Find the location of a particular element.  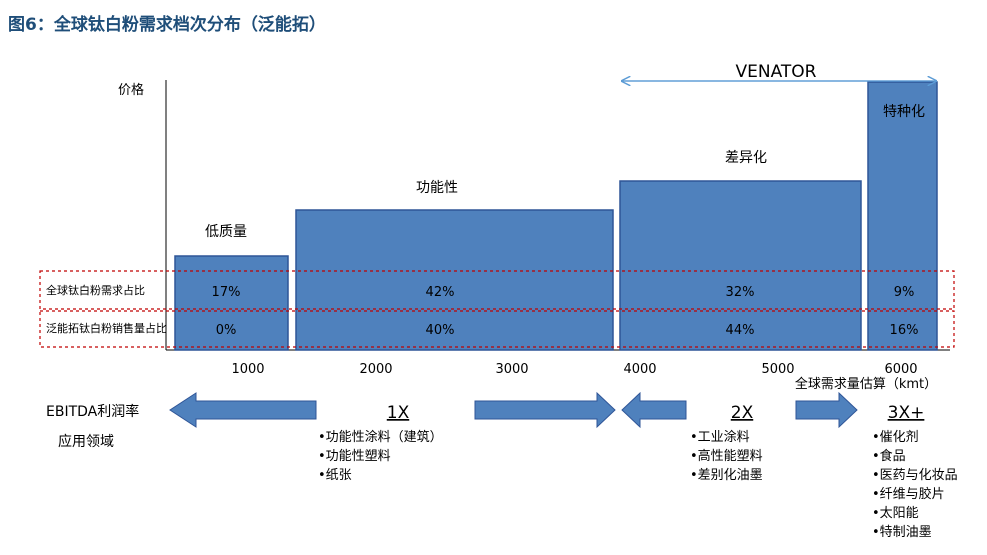

x-axis-label: 全球需求量估算（kmt） is located at coordinates (866, 384).